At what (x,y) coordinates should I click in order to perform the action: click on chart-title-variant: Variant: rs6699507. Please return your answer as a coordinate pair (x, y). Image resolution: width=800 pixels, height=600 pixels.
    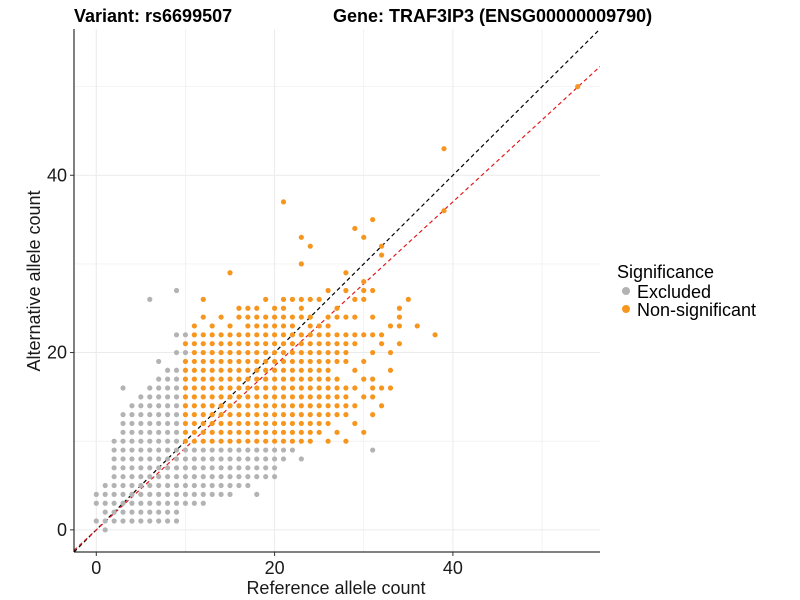
    Looking at the image, I should click on (153, 16).